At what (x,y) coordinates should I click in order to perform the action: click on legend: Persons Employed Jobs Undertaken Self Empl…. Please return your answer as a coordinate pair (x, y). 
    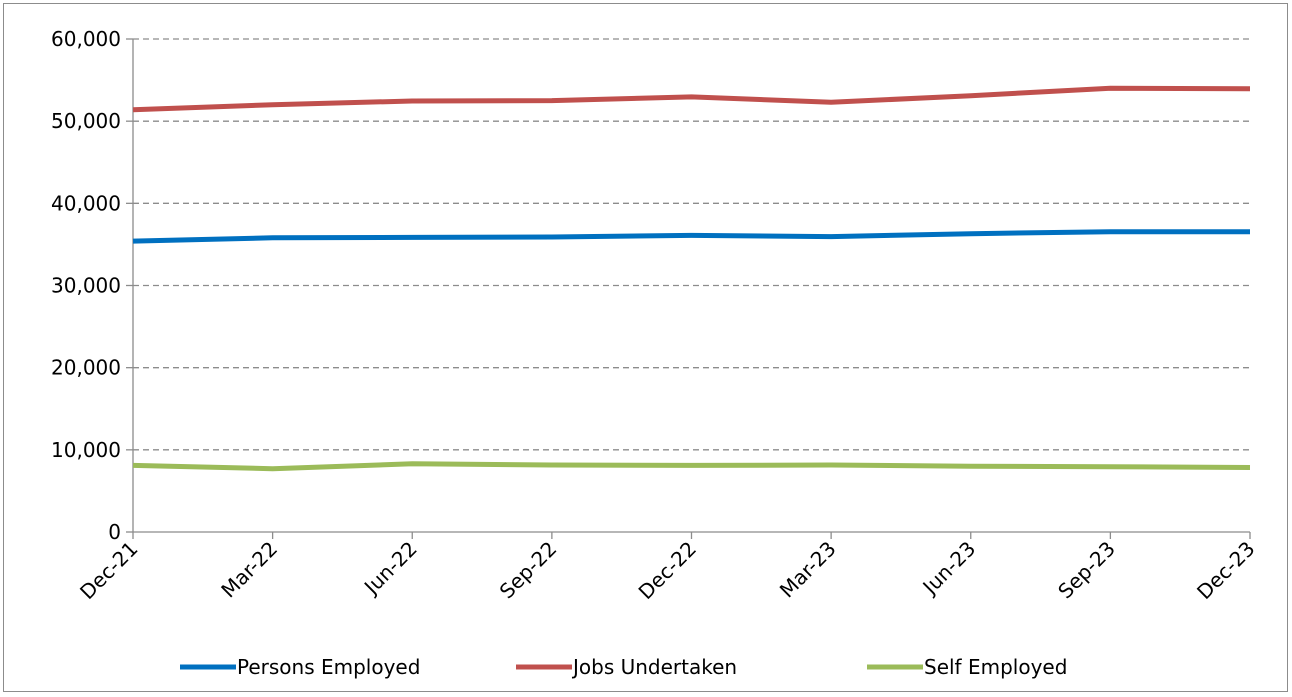
    Looking at the image, I should click on (623, 667).